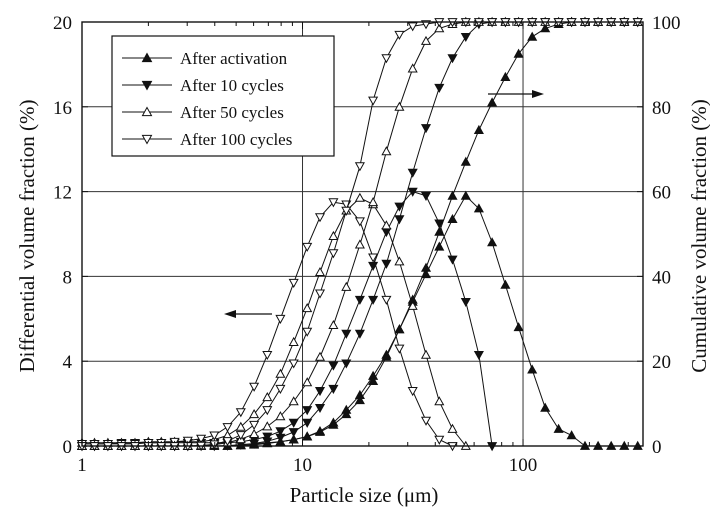  I want to click on x-axis-title: Particle size (μm), so click(364, 495).